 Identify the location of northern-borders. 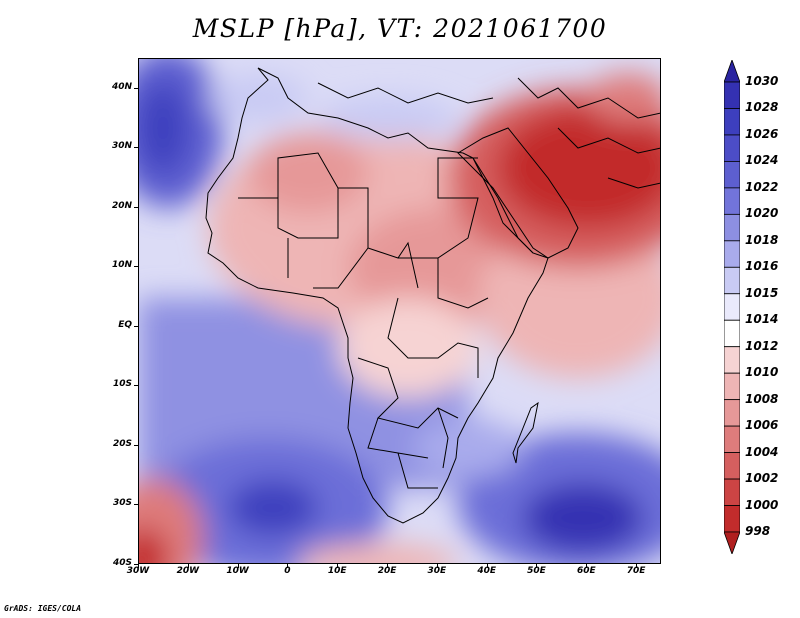
(489, 133).